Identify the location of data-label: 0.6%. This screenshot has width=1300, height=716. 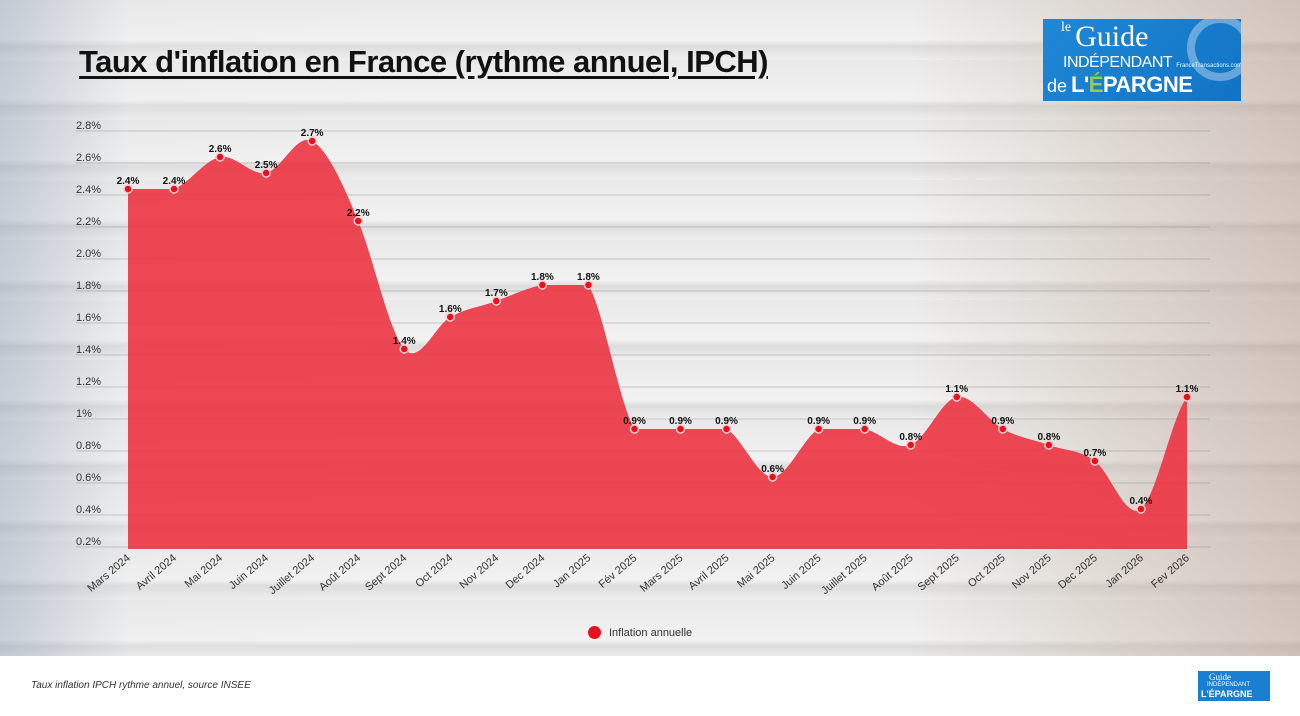
(772, 469).